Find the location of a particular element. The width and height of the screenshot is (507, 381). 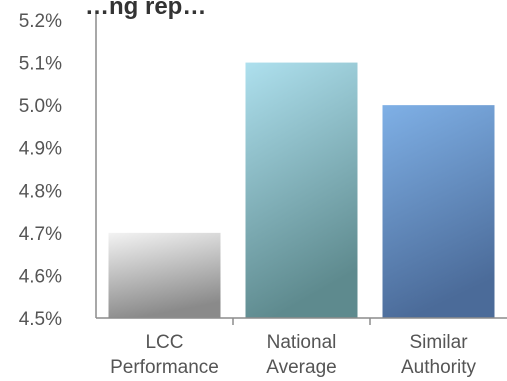

y-tick-label: 5.2% is located at coordinates (40, 21).